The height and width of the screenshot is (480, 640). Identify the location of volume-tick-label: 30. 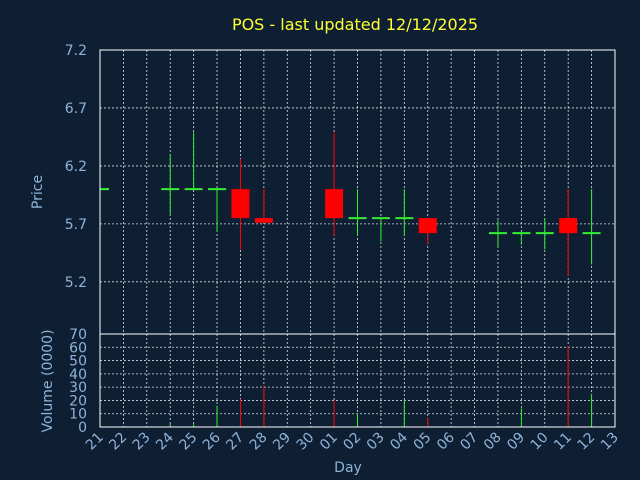
(78, 388).